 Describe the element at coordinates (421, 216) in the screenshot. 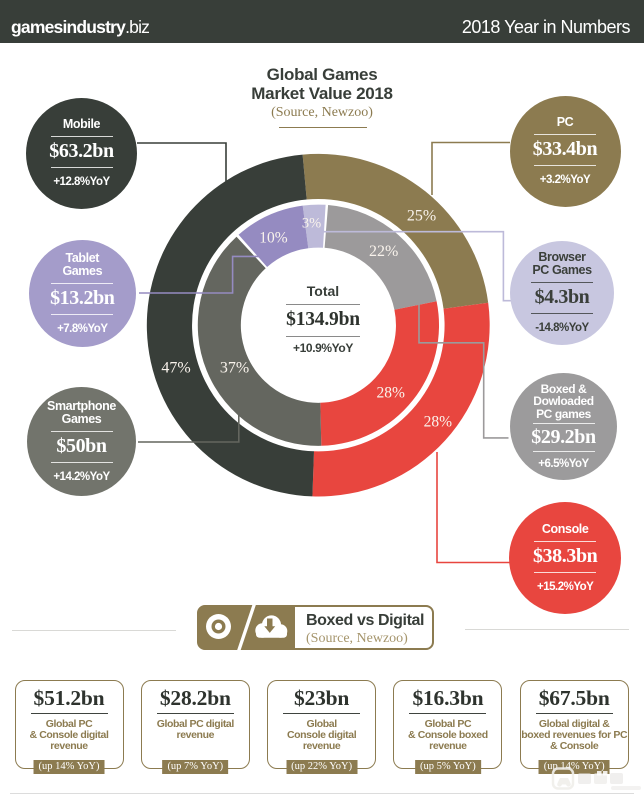

I see `svg-text: 25%` at that location.